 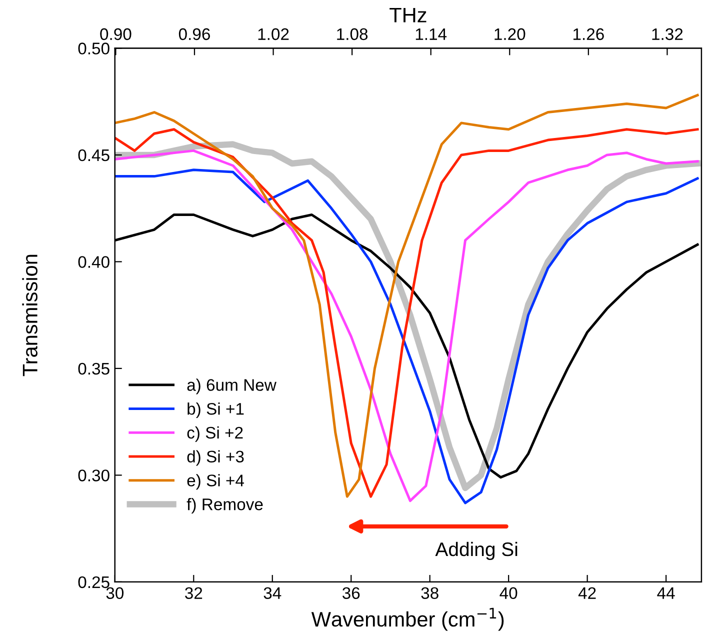 What do you see at coordinates (215, 434) in the screenshot?
I see `legend-label: c) Si +2` at bounding box center [215, 434].